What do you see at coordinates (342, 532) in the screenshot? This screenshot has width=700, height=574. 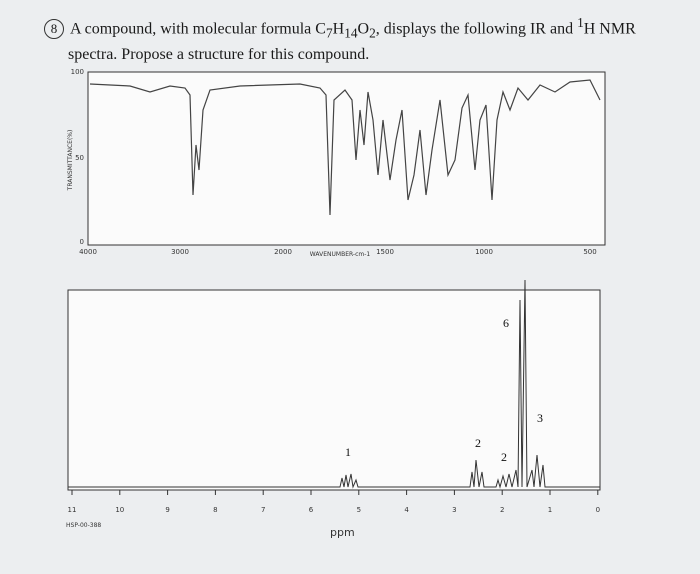 I see `nmr-x-label: ppm` at bounding box center [342, 532].